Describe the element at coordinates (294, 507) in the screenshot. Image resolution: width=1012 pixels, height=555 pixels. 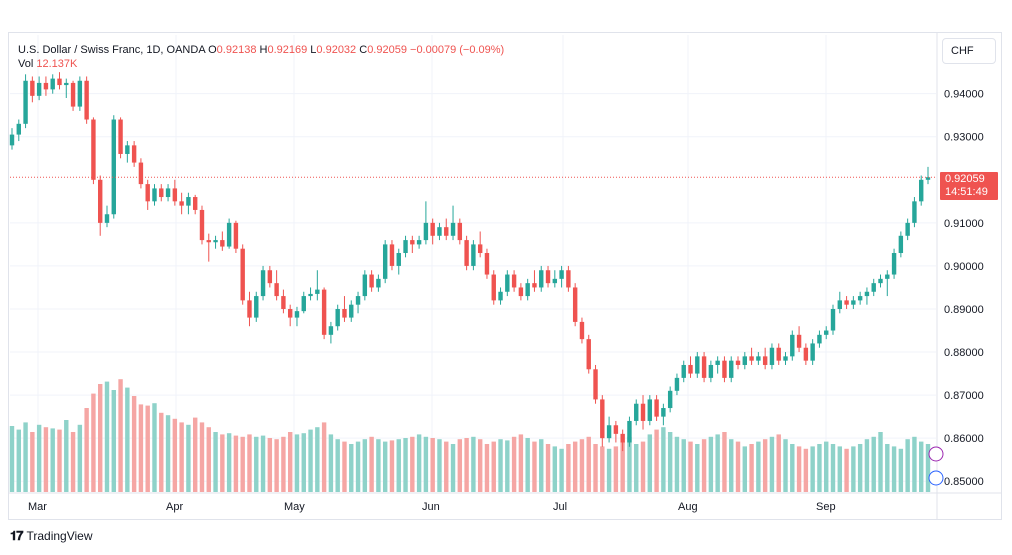
I see `x-tick-label: May` at that location.